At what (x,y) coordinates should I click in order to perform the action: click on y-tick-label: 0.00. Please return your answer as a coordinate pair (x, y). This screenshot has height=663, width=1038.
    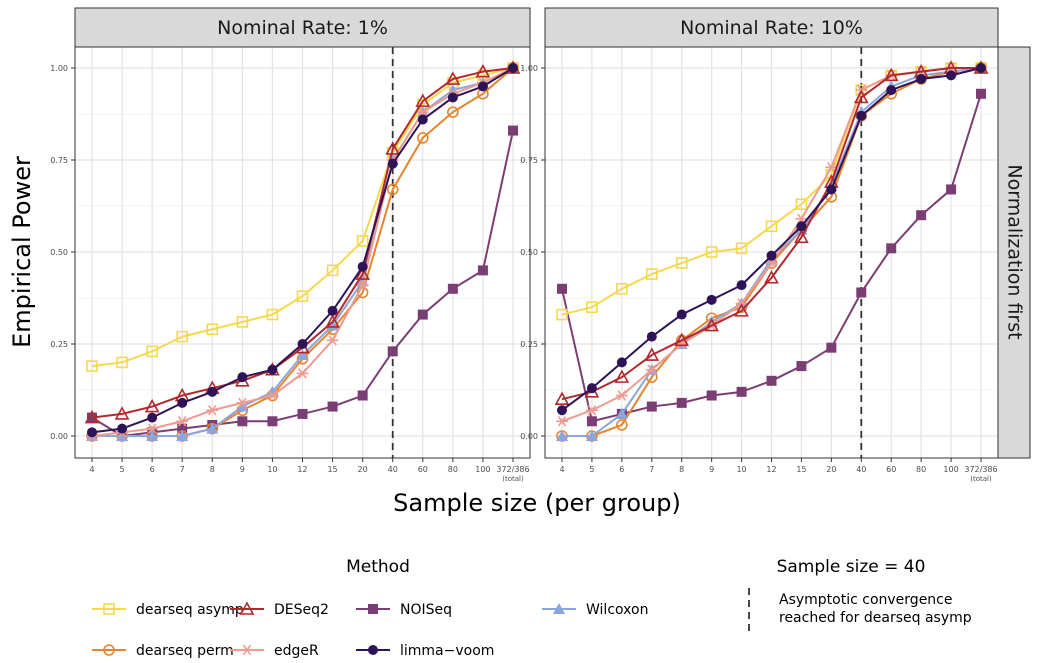
    Looking at the image, I should click on (59, 436).